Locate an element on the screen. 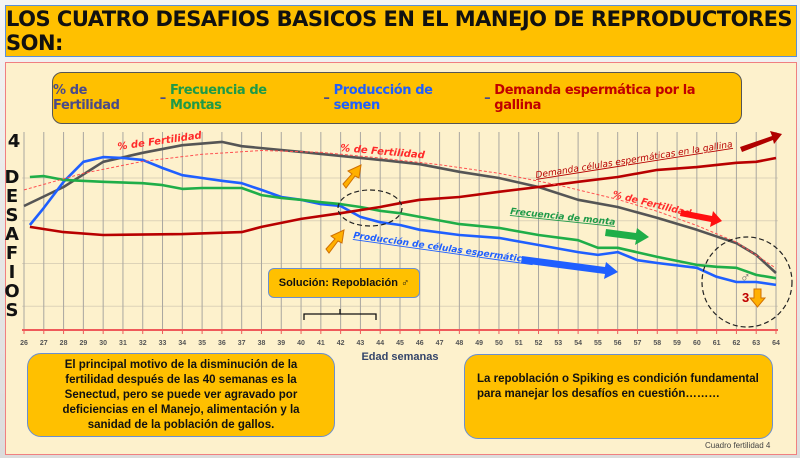 The width and height of the screenshot is (800, 458). x-tick-label: 34 is located at coordinates (182, 343).